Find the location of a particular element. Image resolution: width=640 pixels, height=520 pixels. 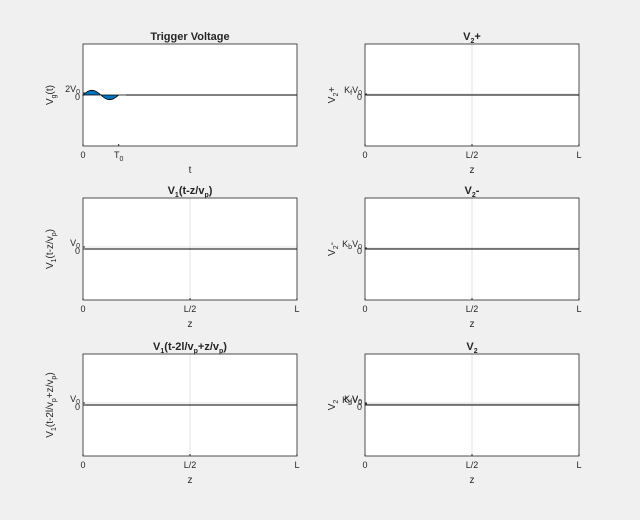

y-tick-text: 2V is located at coordinates (70, 89).